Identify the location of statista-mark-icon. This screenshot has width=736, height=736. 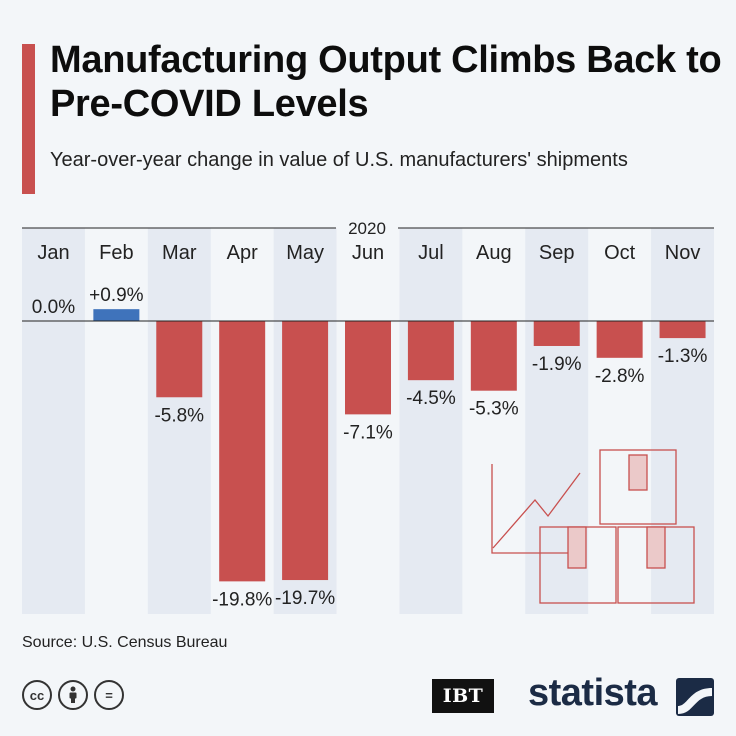
(695, 697).